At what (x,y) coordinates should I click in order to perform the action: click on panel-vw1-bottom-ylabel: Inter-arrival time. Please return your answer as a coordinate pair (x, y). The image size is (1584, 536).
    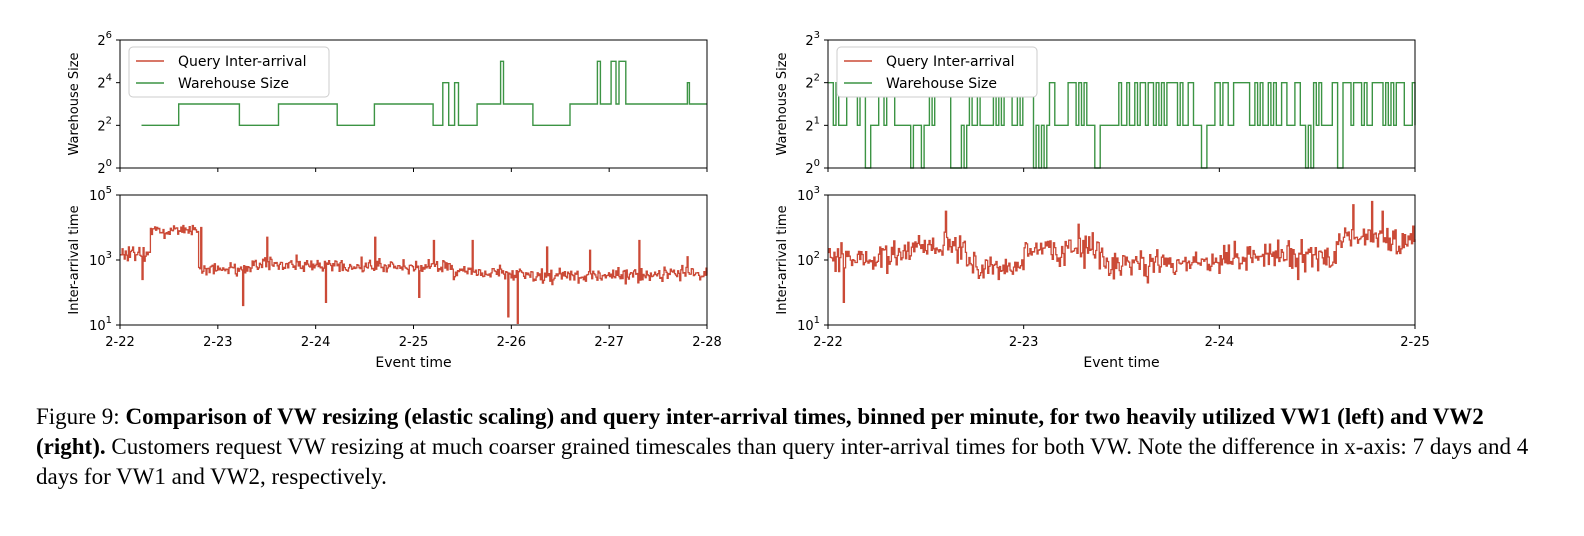
    Looking at the image, I should click on (74, 259).